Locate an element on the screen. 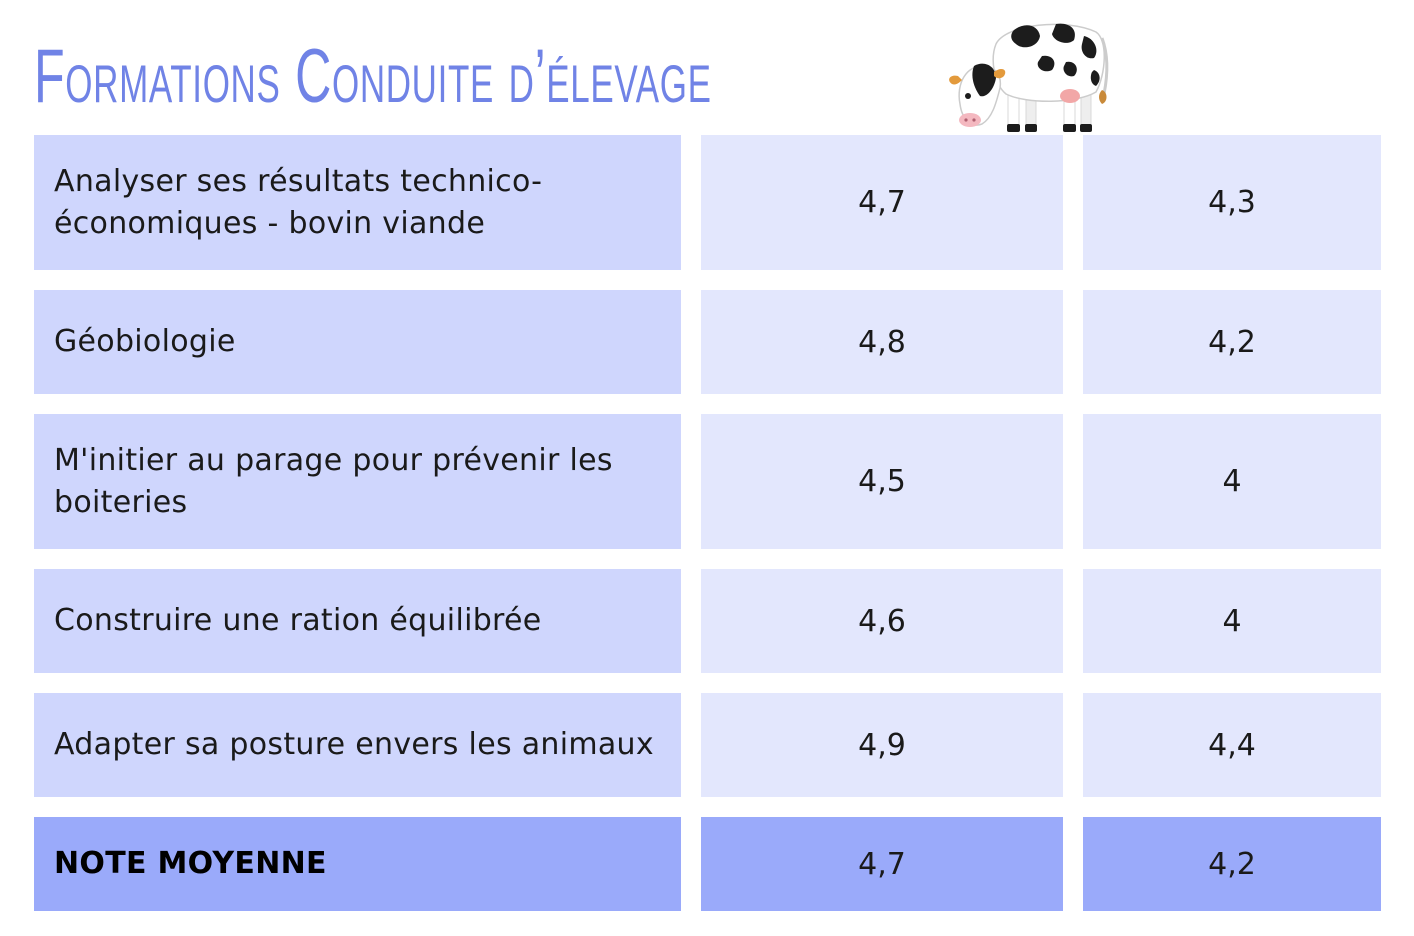 The height and width of the screenshot is (936, 1414). score-column-2: 4,2 is located at coordinates (1232, 342).